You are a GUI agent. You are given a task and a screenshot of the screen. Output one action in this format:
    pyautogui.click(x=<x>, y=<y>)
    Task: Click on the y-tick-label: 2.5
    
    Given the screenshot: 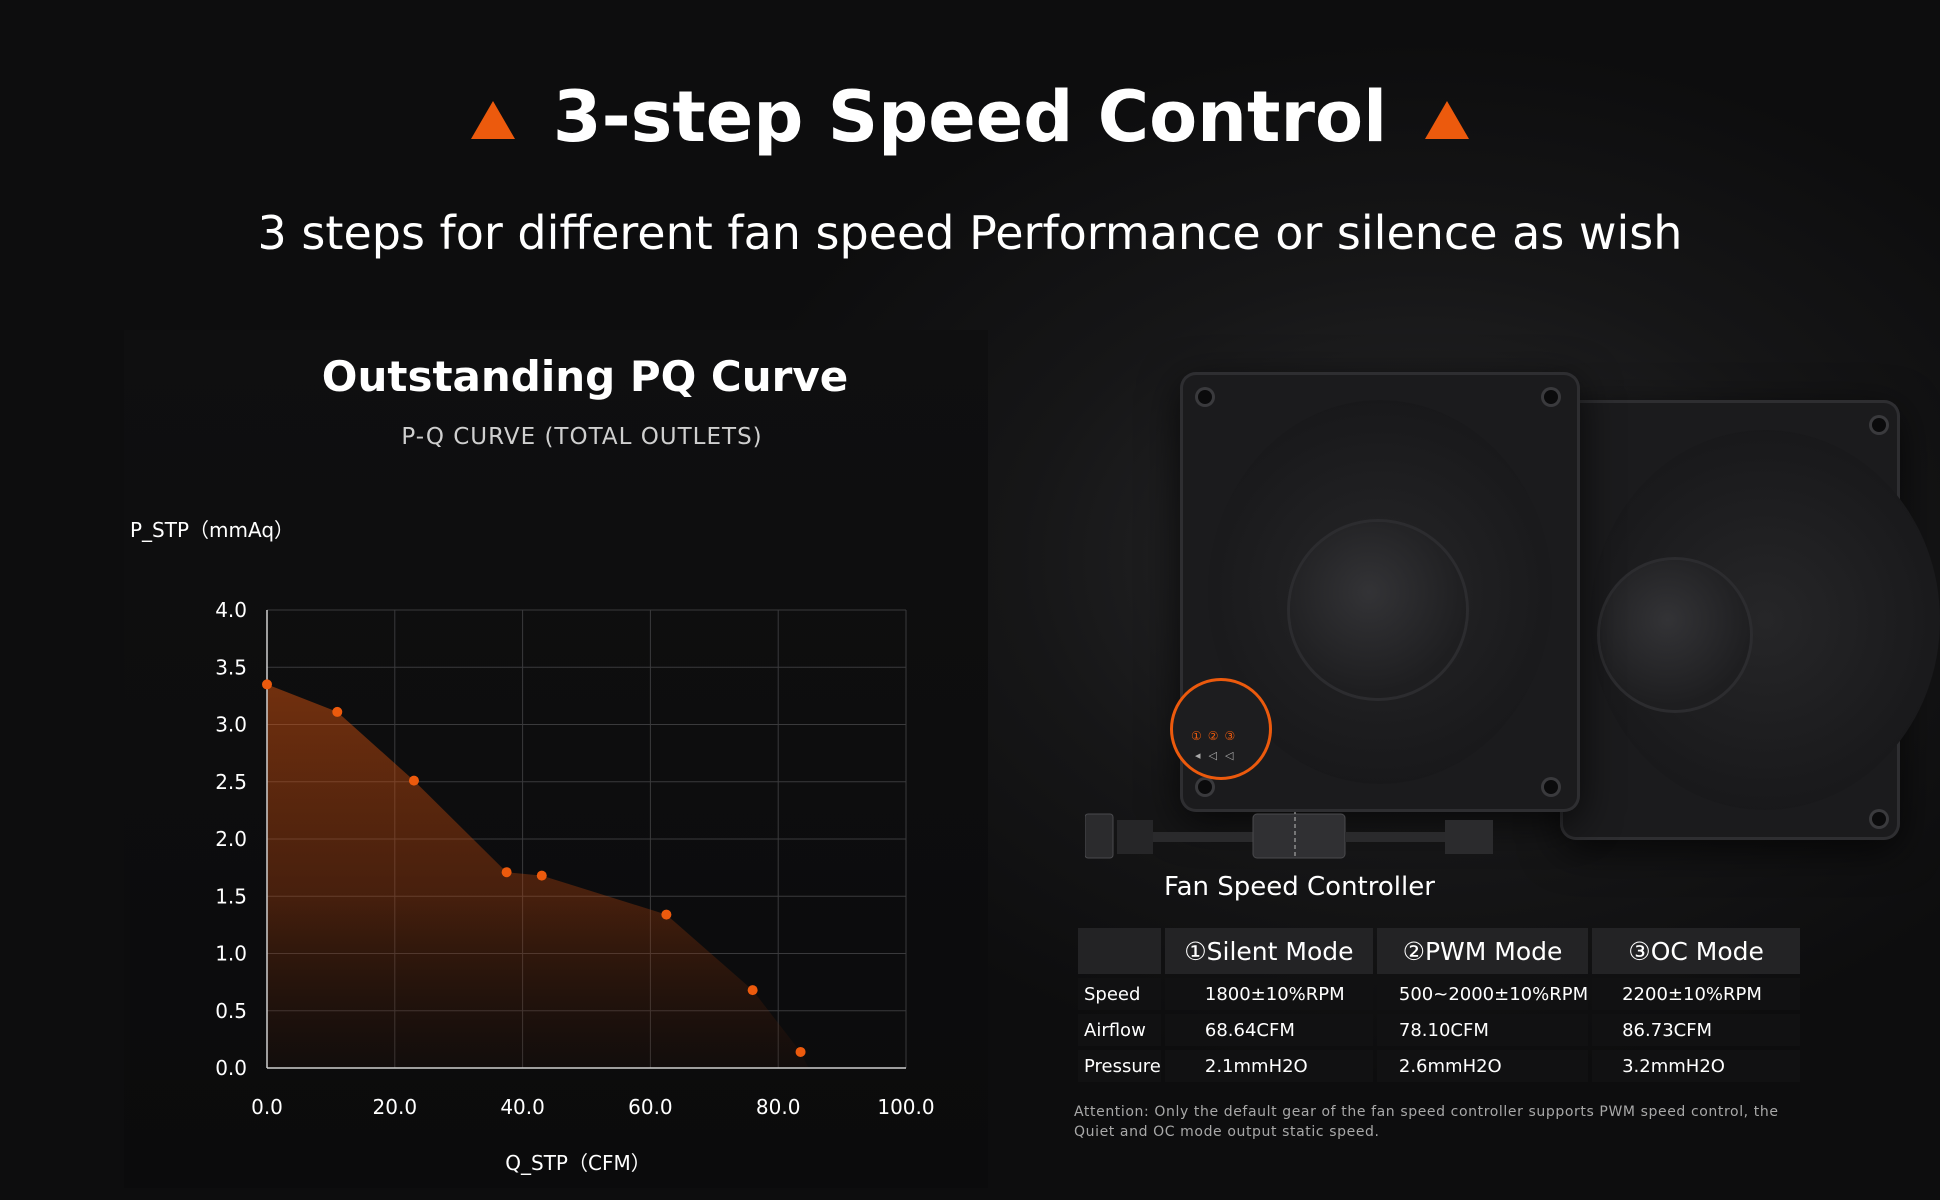 What is the action you would take?
    pyautogui.click(x=231, y=782)
    